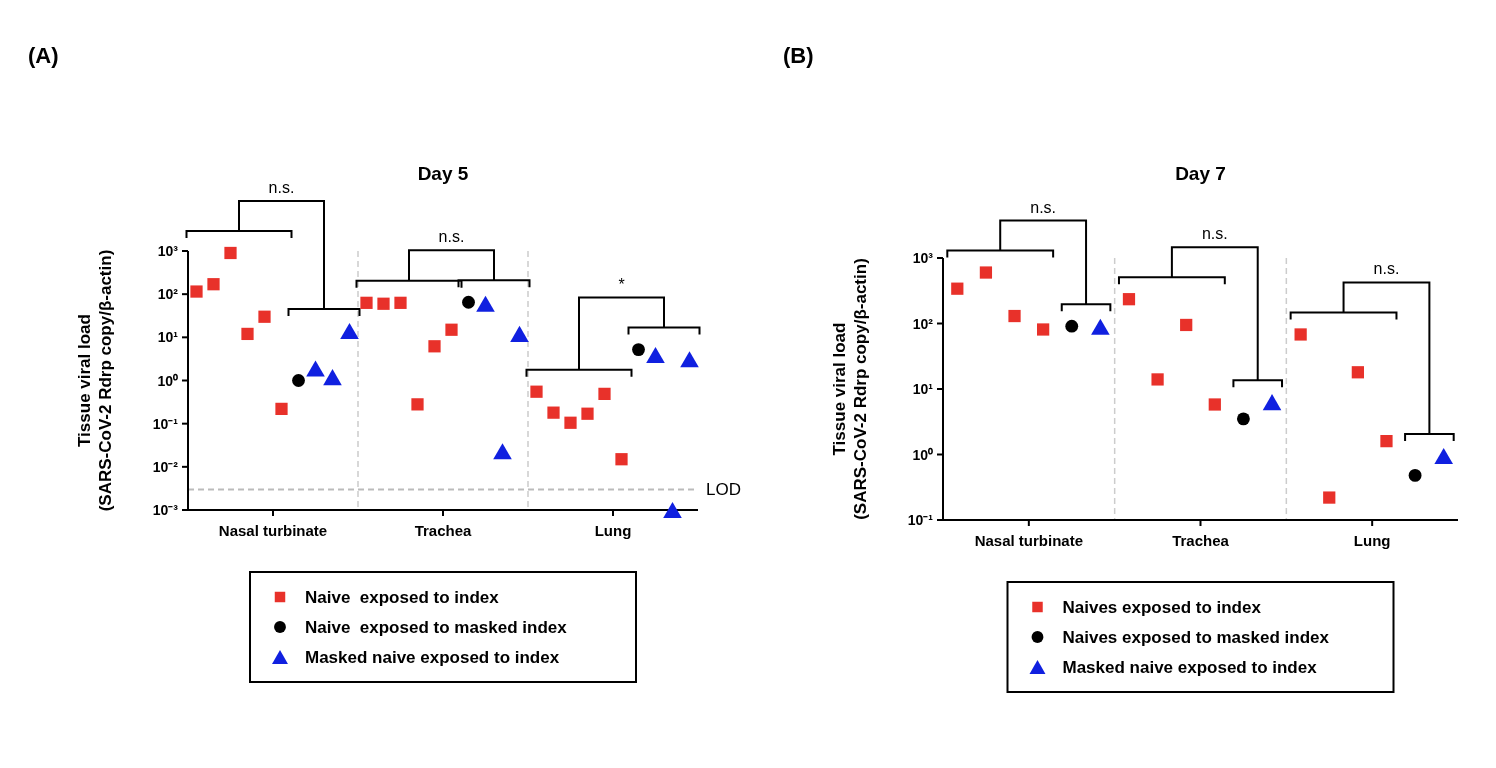 Image resolution: width=1496 pixels, height=768 pixels. I want to click on legend-label: Naives exposed to masked index, so click(1196, 637).